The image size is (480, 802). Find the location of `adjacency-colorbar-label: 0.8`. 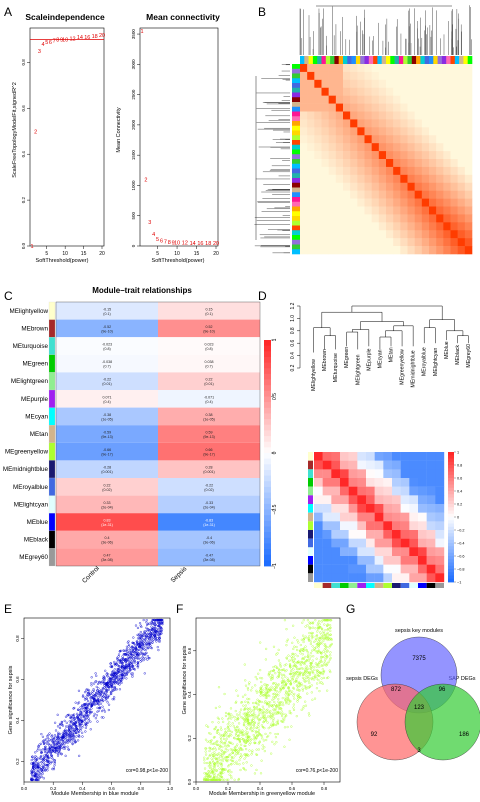

adjacency-colorbar-label: 0.8 is located at coordinates (459, 466).